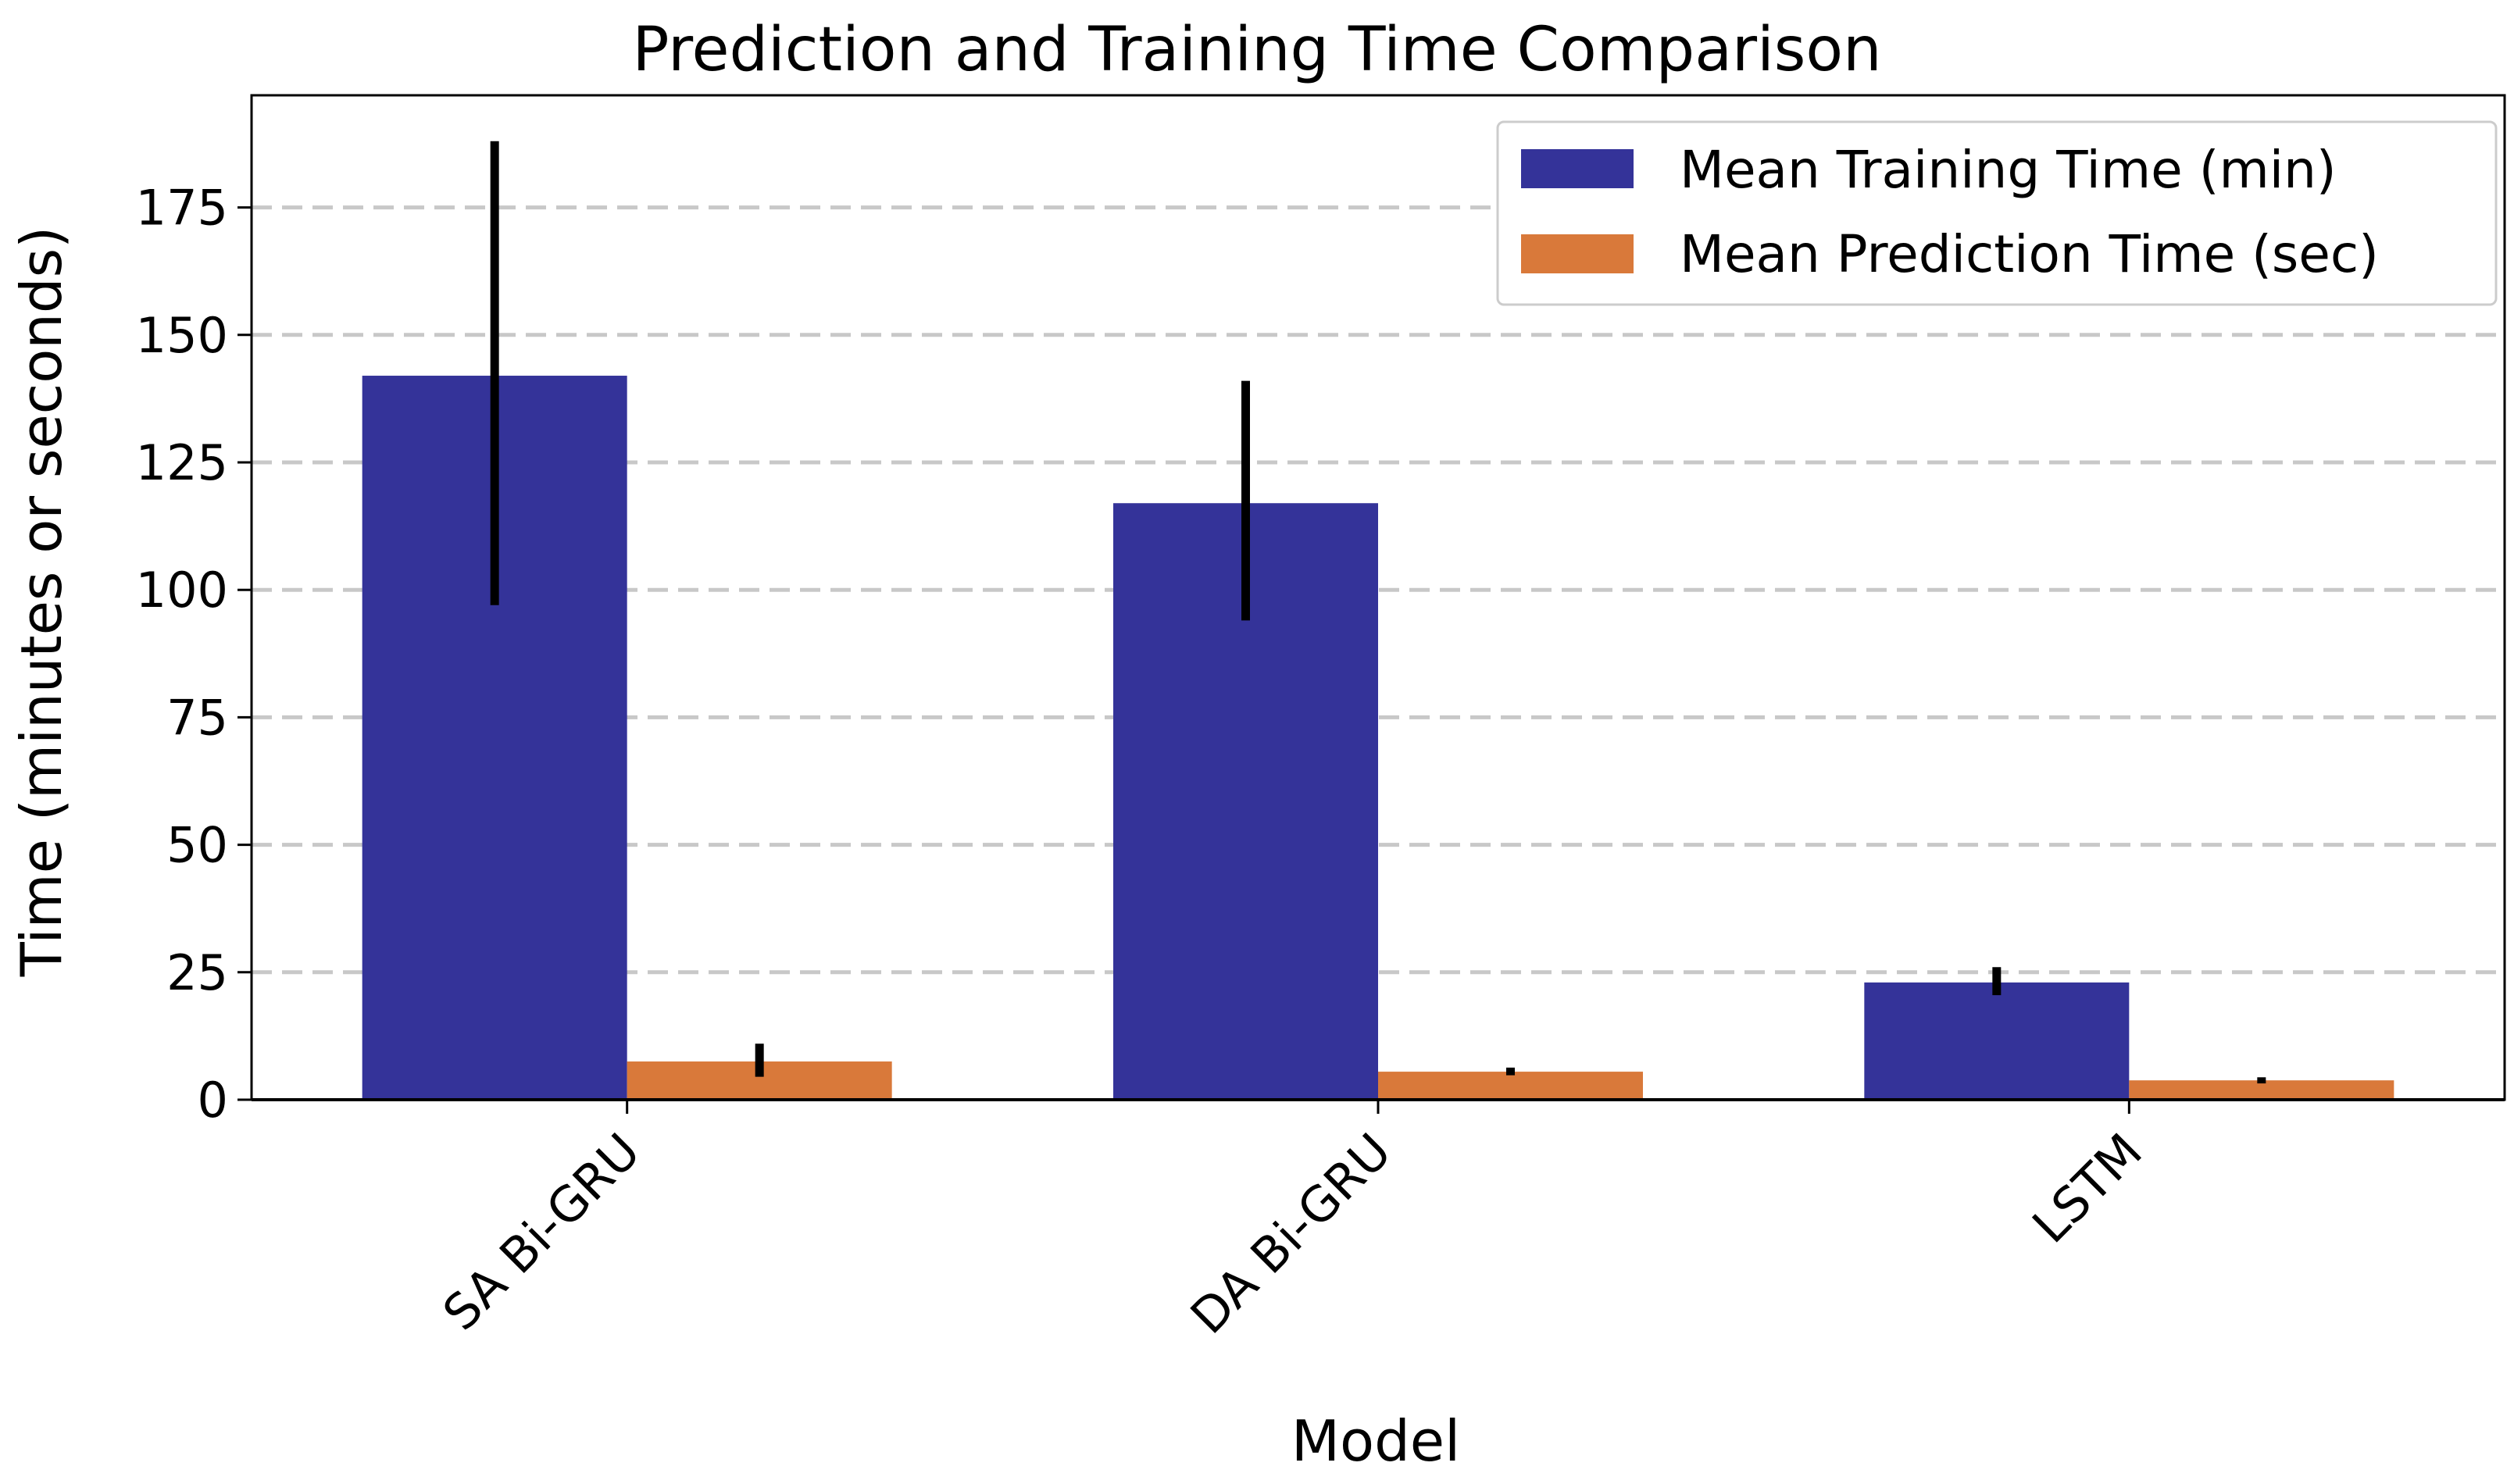 The image size is (2514, 1484). I want to click on y-tick-label-50: 50, so click(197, 845).